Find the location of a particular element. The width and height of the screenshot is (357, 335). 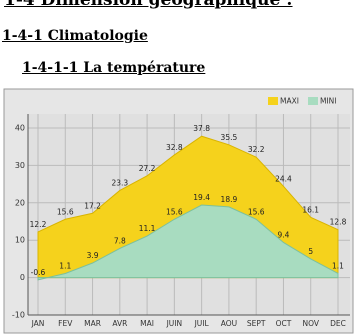

y-tick-label: 20 is located at coordinates (20, 202).